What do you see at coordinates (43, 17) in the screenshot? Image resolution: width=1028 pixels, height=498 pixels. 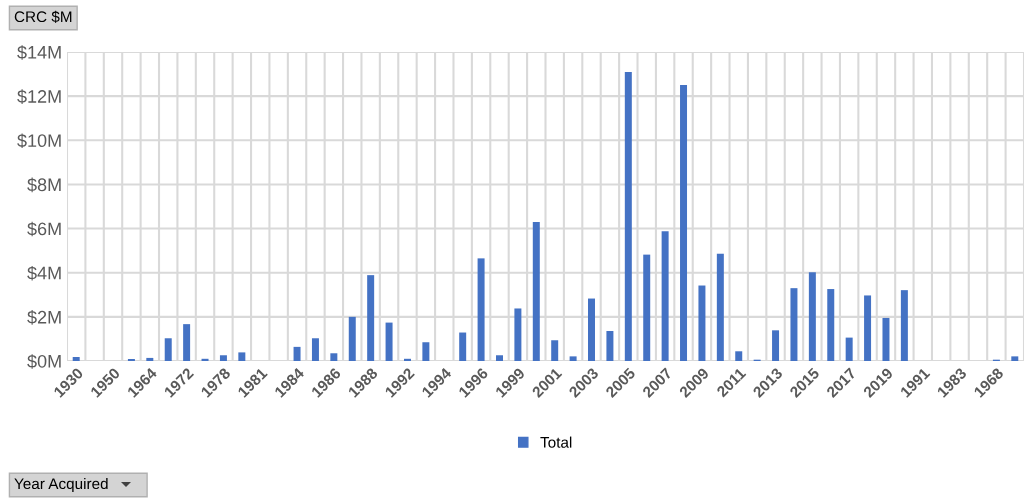 I see `chart-title: CRC $M` at bounding box center [43, 17].